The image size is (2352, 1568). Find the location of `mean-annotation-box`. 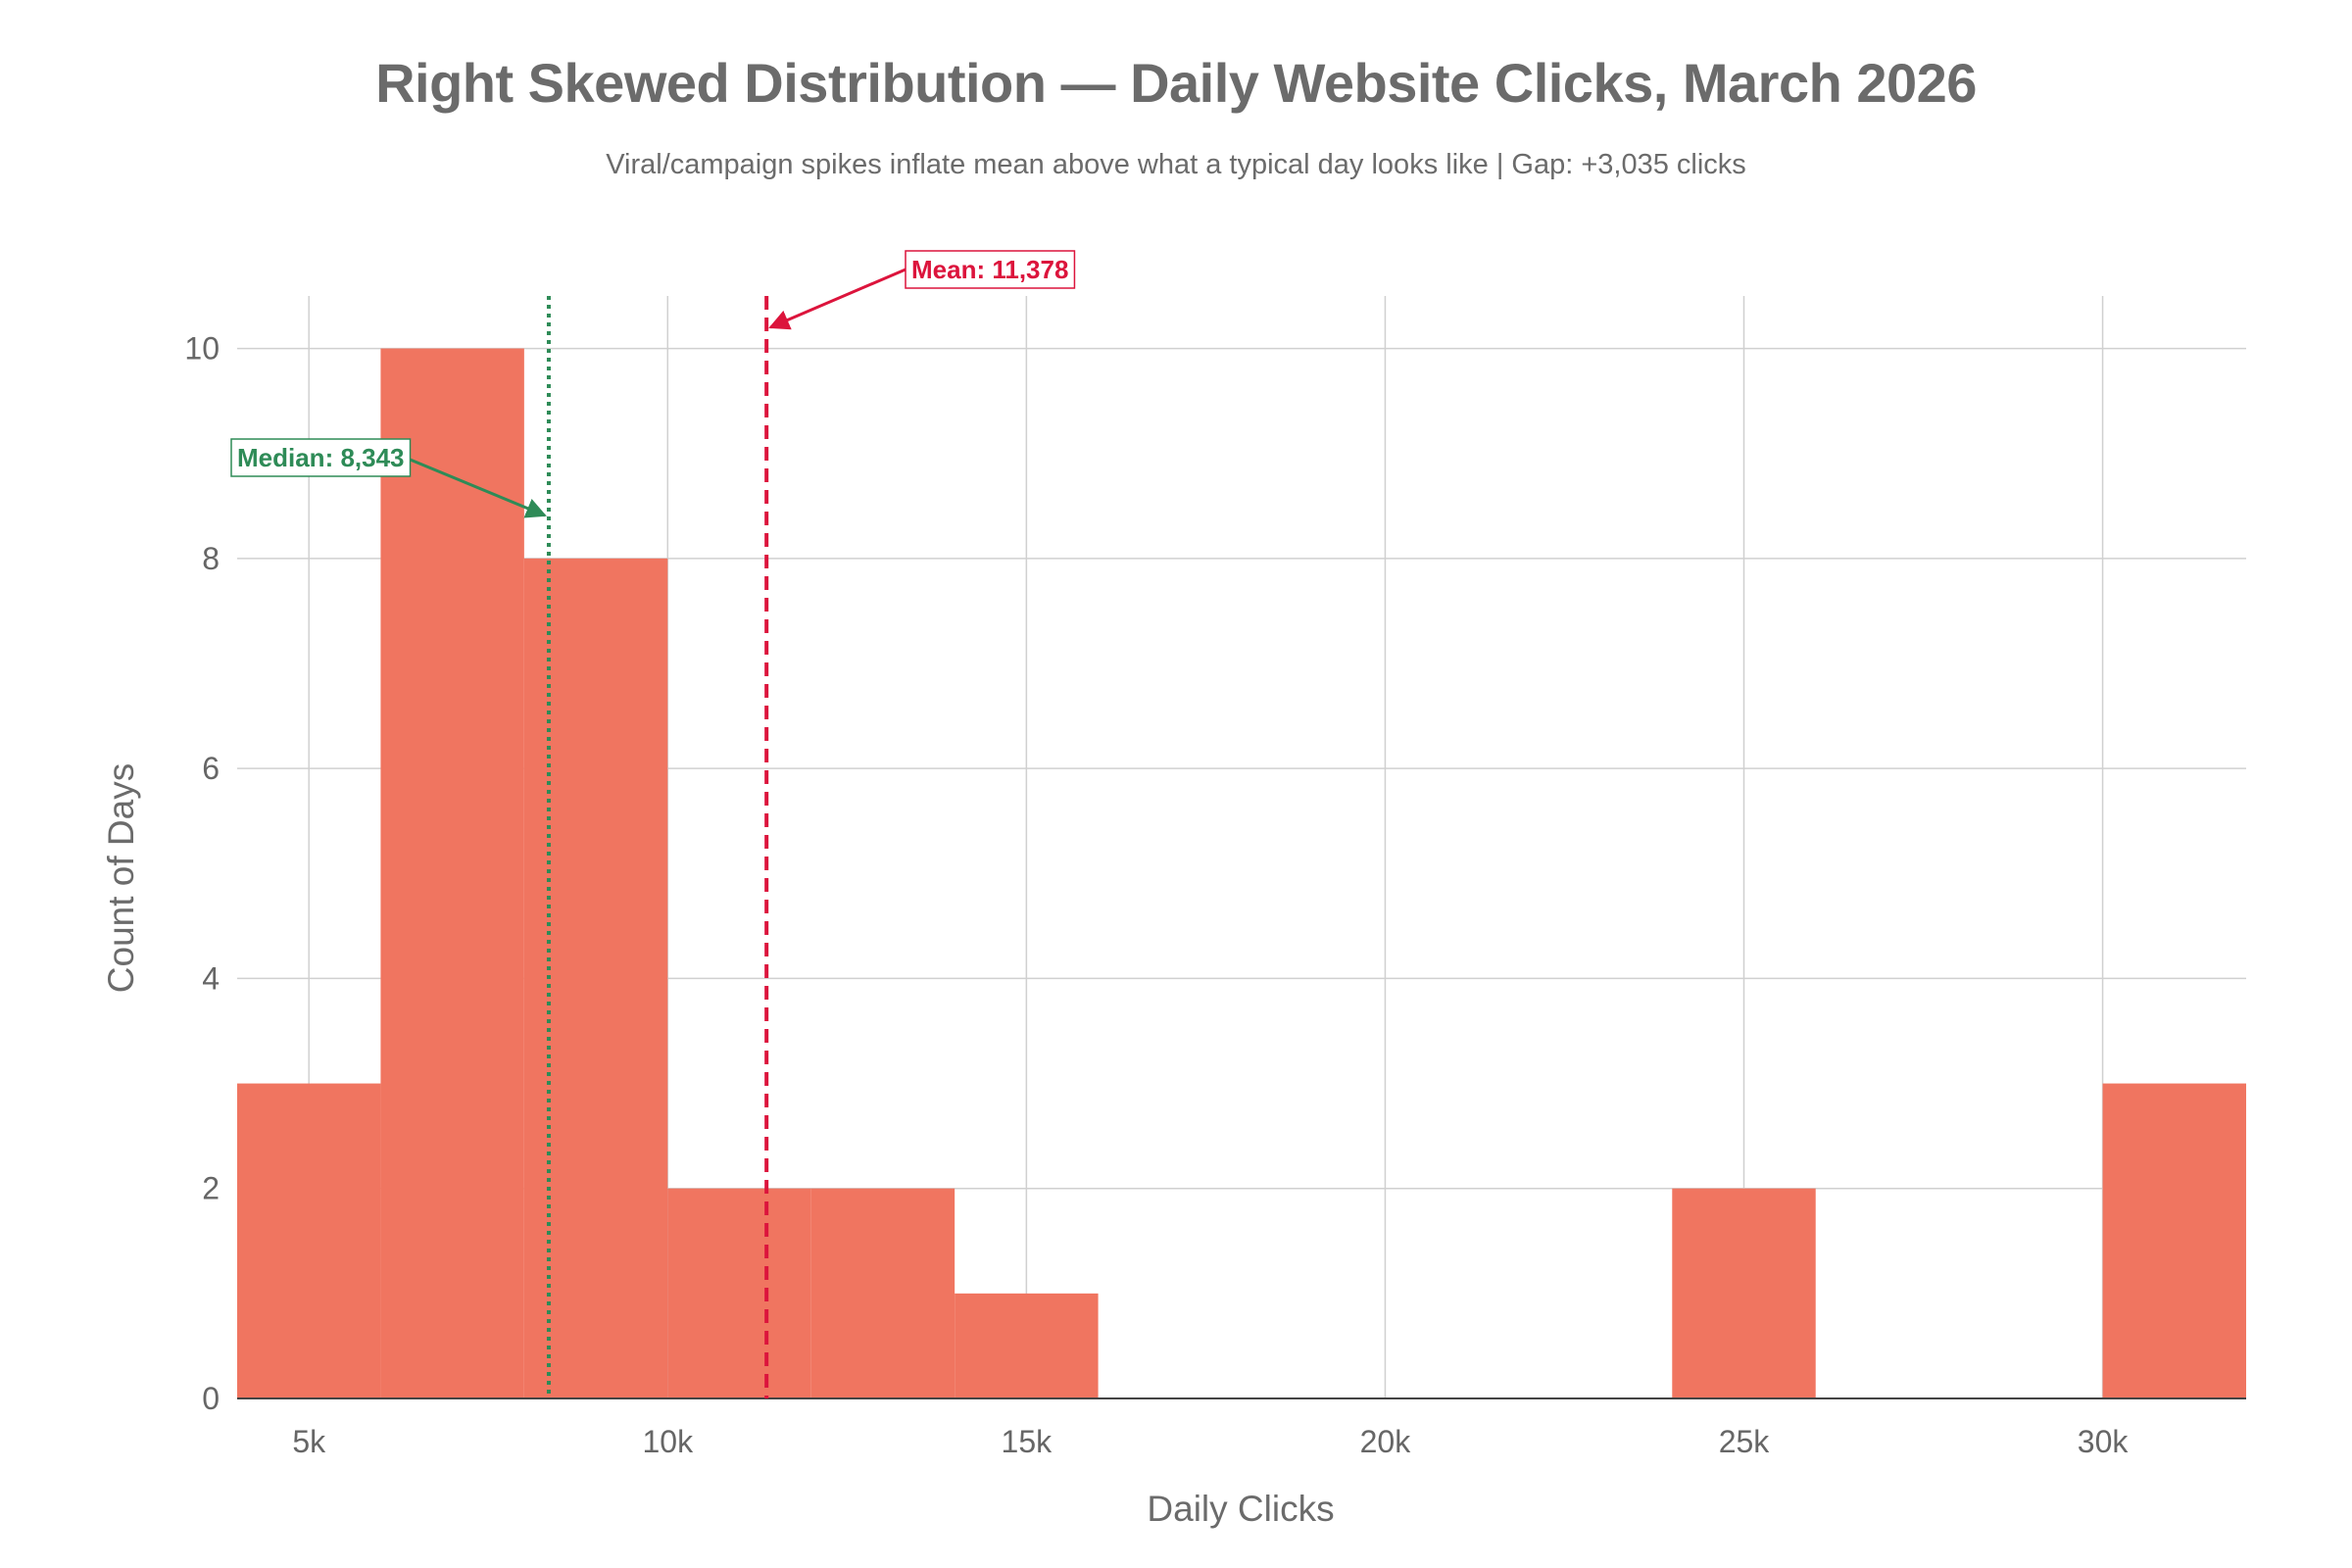

mean-annotation-box is located at coordinates (990, 269).